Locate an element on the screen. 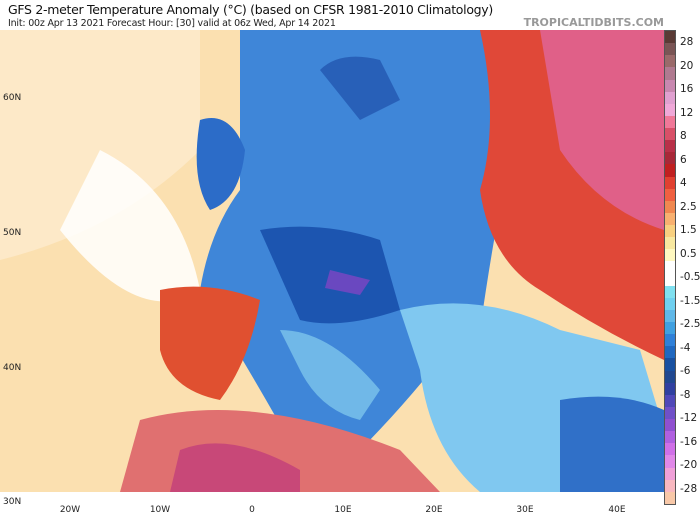  colorbar-label: 4 is located at coordinates (683, 183).